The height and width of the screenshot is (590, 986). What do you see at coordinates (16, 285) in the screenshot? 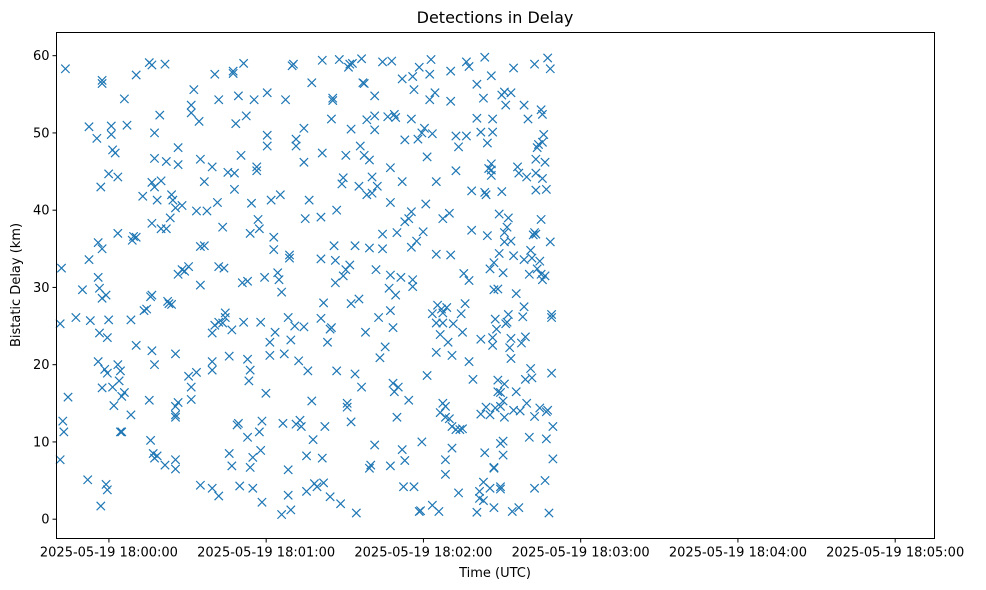
I see `y-axis-label: Bistatic Delay (km)` at bounding box center [16, 285].